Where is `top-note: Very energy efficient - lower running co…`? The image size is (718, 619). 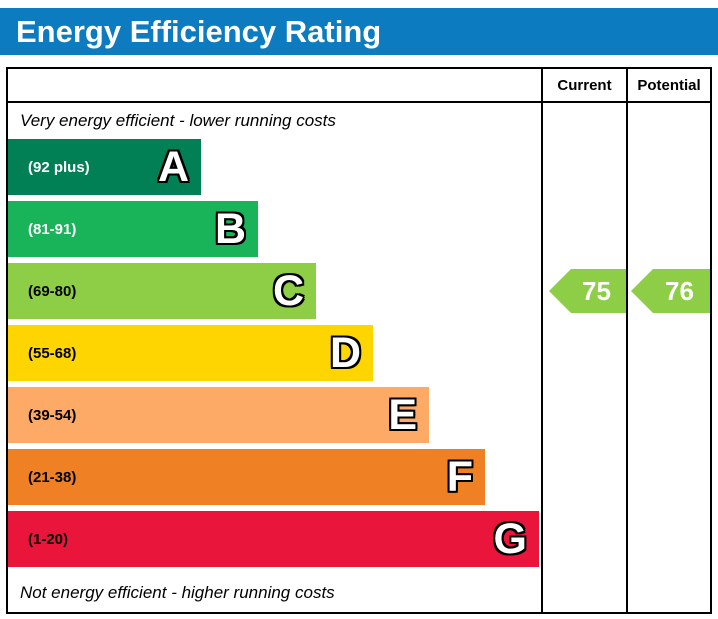
top-note: Very energy efficient - lower running co… is located at coordinates (178, 120).